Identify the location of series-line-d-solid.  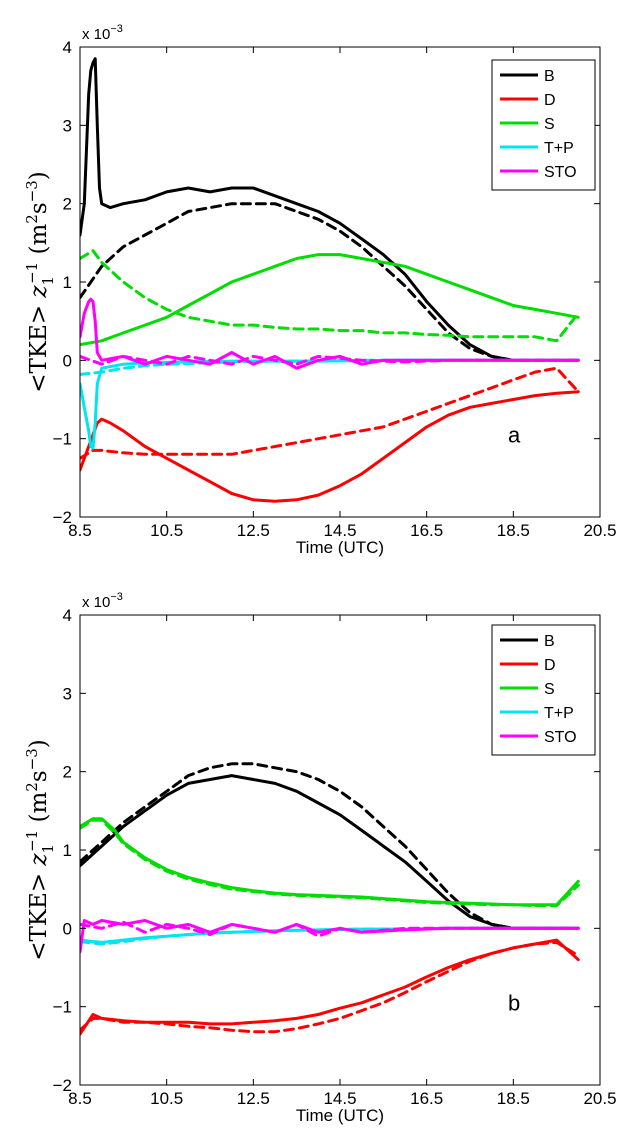
(330, 446).